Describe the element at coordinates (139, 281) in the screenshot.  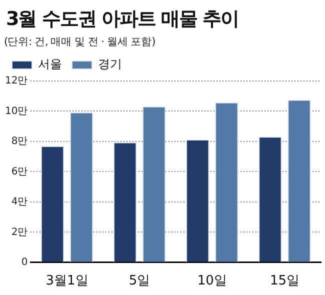
I see `x-tick-label: 5일` at that location.